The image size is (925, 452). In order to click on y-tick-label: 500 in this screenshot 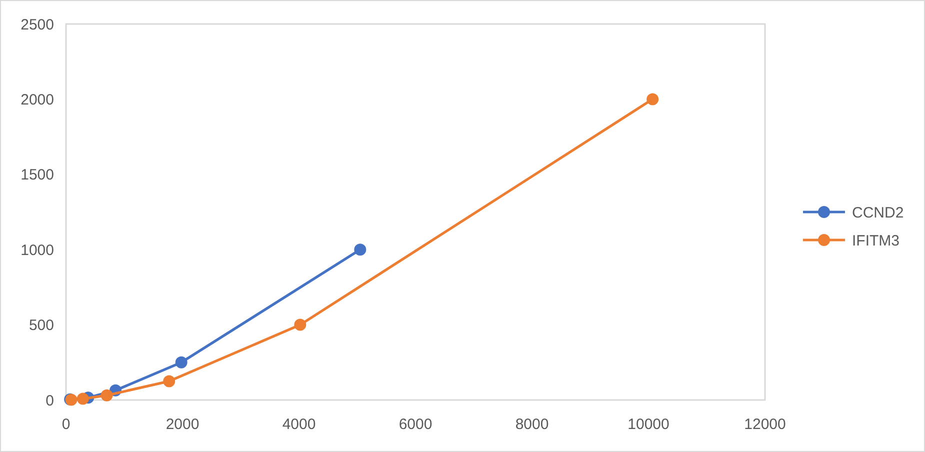, I will do `click(41, 325)`.